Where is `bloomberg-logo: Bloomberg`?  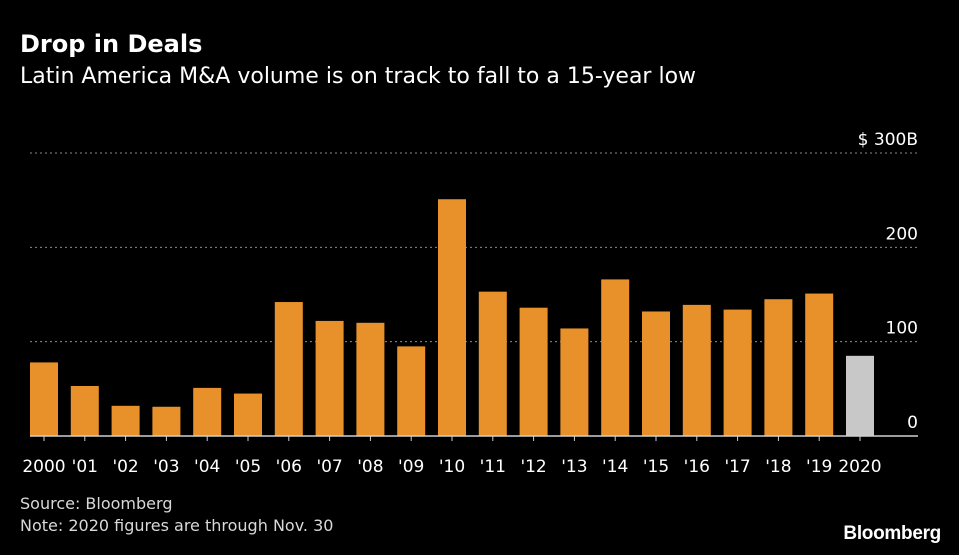
bloomberg-logo: Bloomberg is located at coordinates (892, 533).